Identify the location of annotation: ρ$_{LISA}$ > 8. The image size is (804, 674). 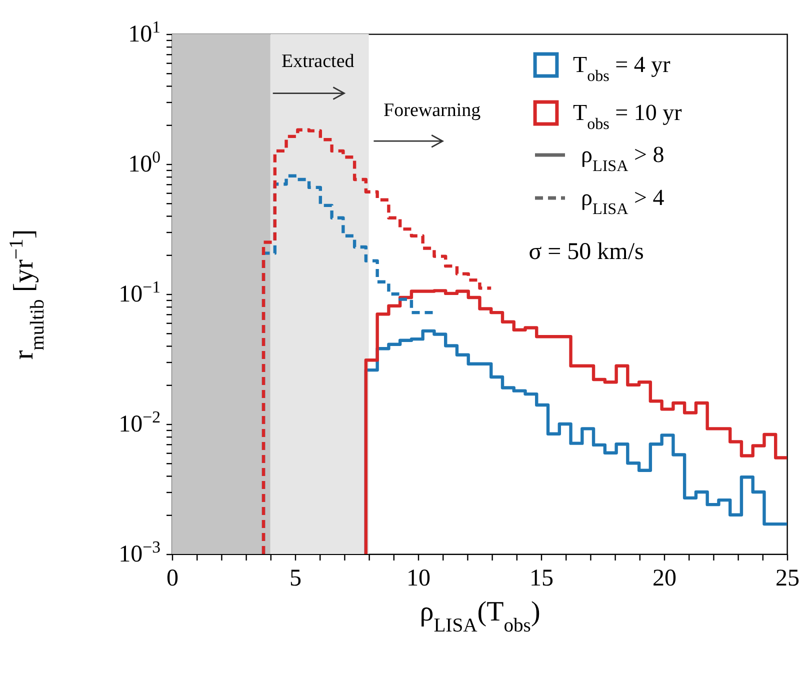
(622, 158).